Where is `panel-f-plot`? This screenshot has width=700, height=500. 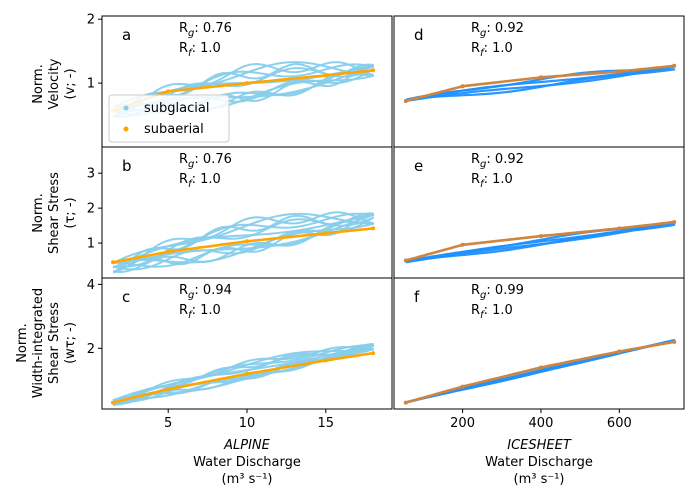
panel-f-plot is located at coordinates (540, 371).